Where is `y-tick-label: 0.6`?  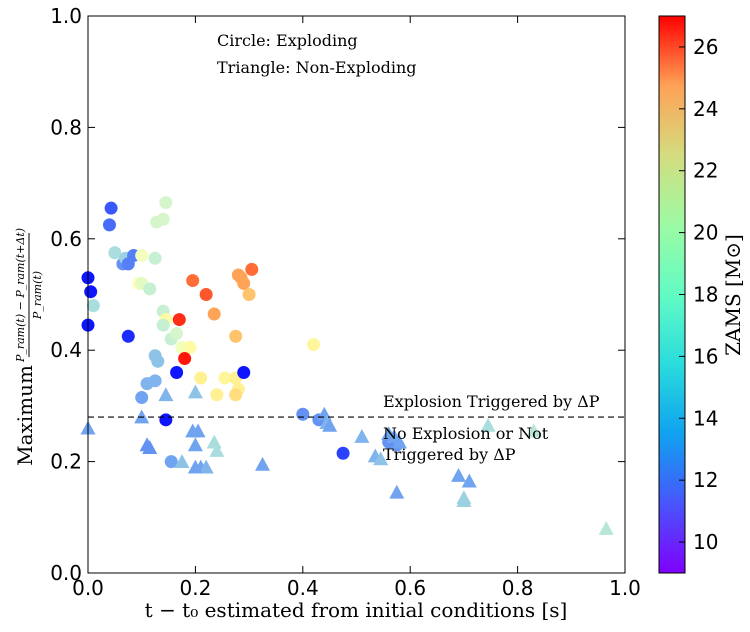 y-tick-label: 0.6 is located at coordinates (66, 239).